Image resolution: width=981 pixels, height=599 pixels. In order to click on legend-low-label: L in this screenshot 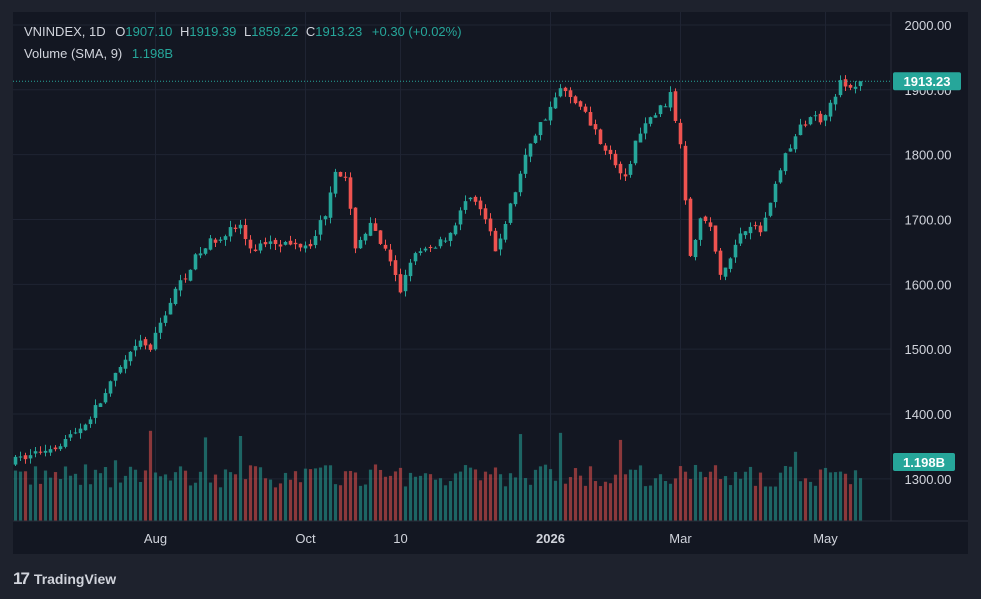, I will do `click(248, 31)`.